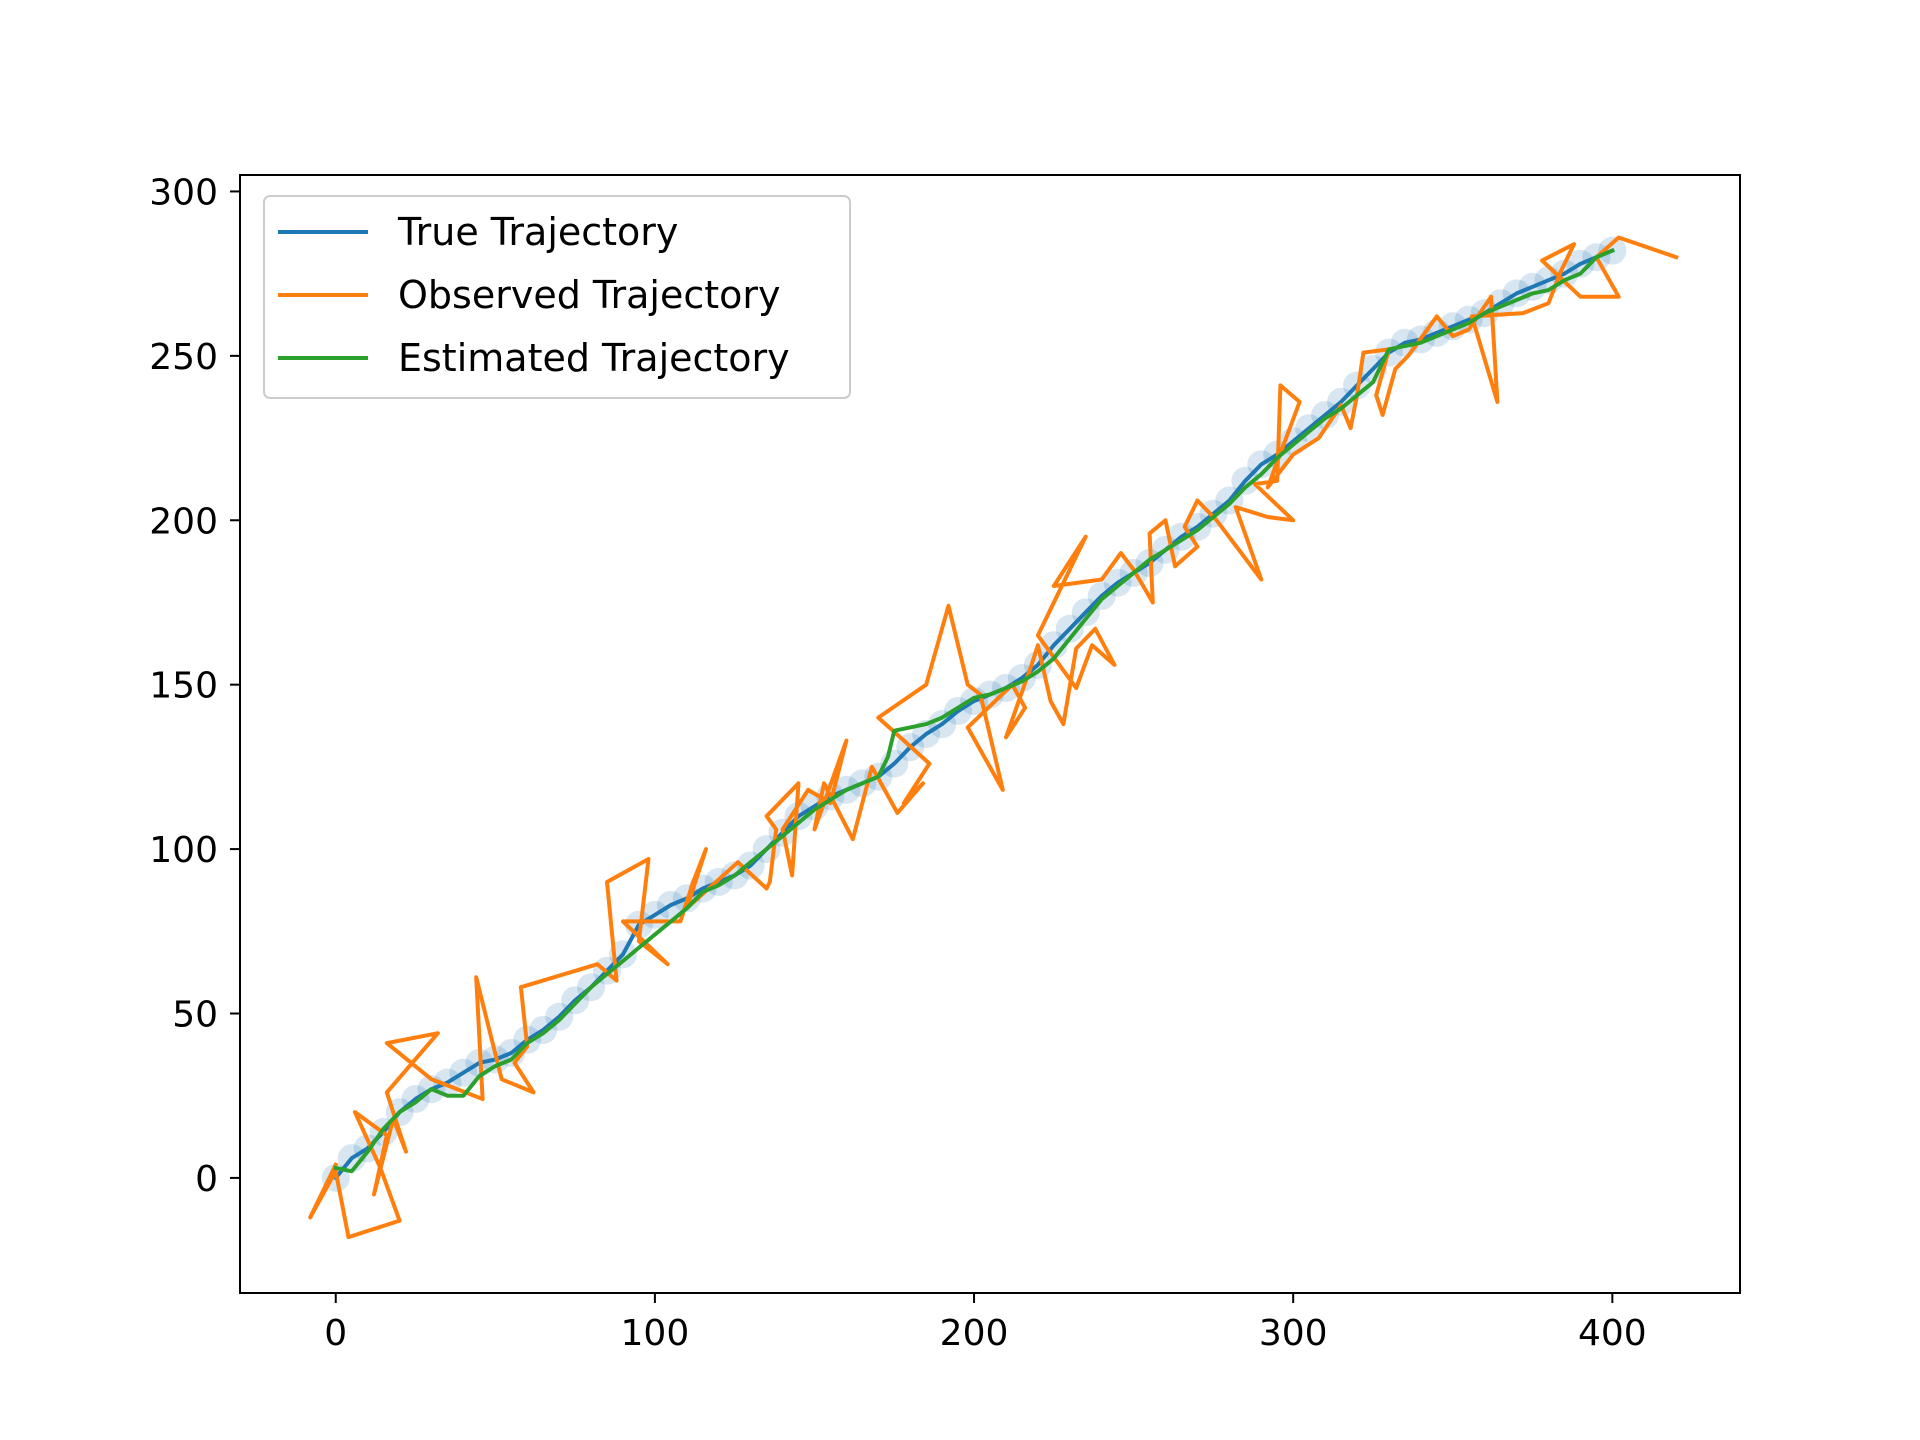 The width and height of the screenshot is (1920, 1440). Describe the element at coordinates (206, 1179) in the screenshot. I see `y-tick-label: 0` at that location.